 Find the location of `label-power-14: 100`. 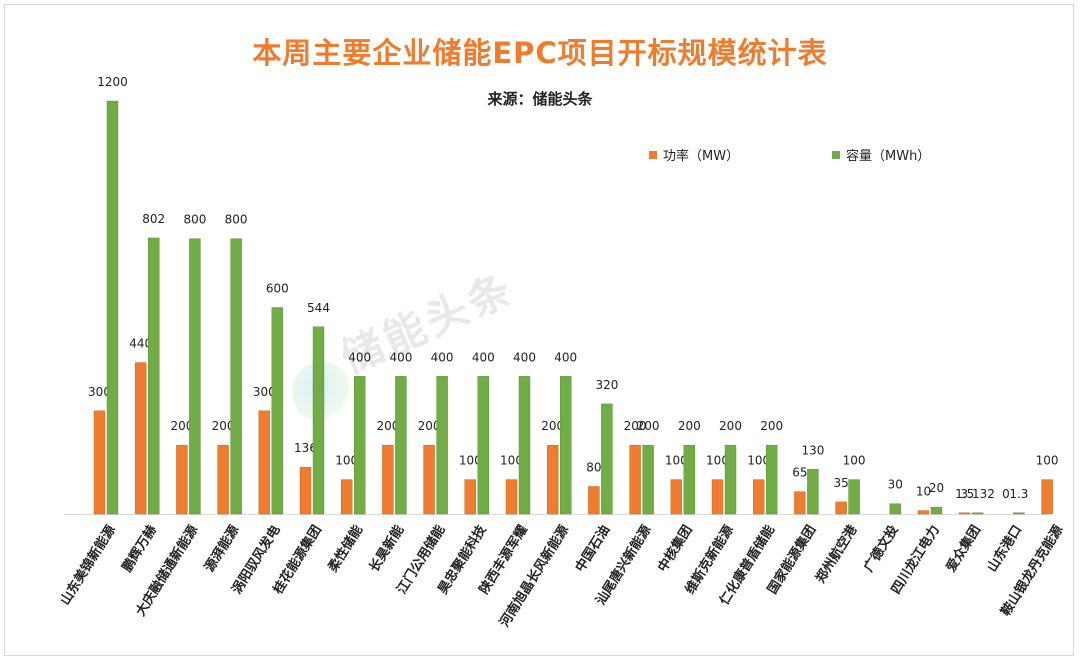

label-power-14: 100 is located at coordinates (676, 461).